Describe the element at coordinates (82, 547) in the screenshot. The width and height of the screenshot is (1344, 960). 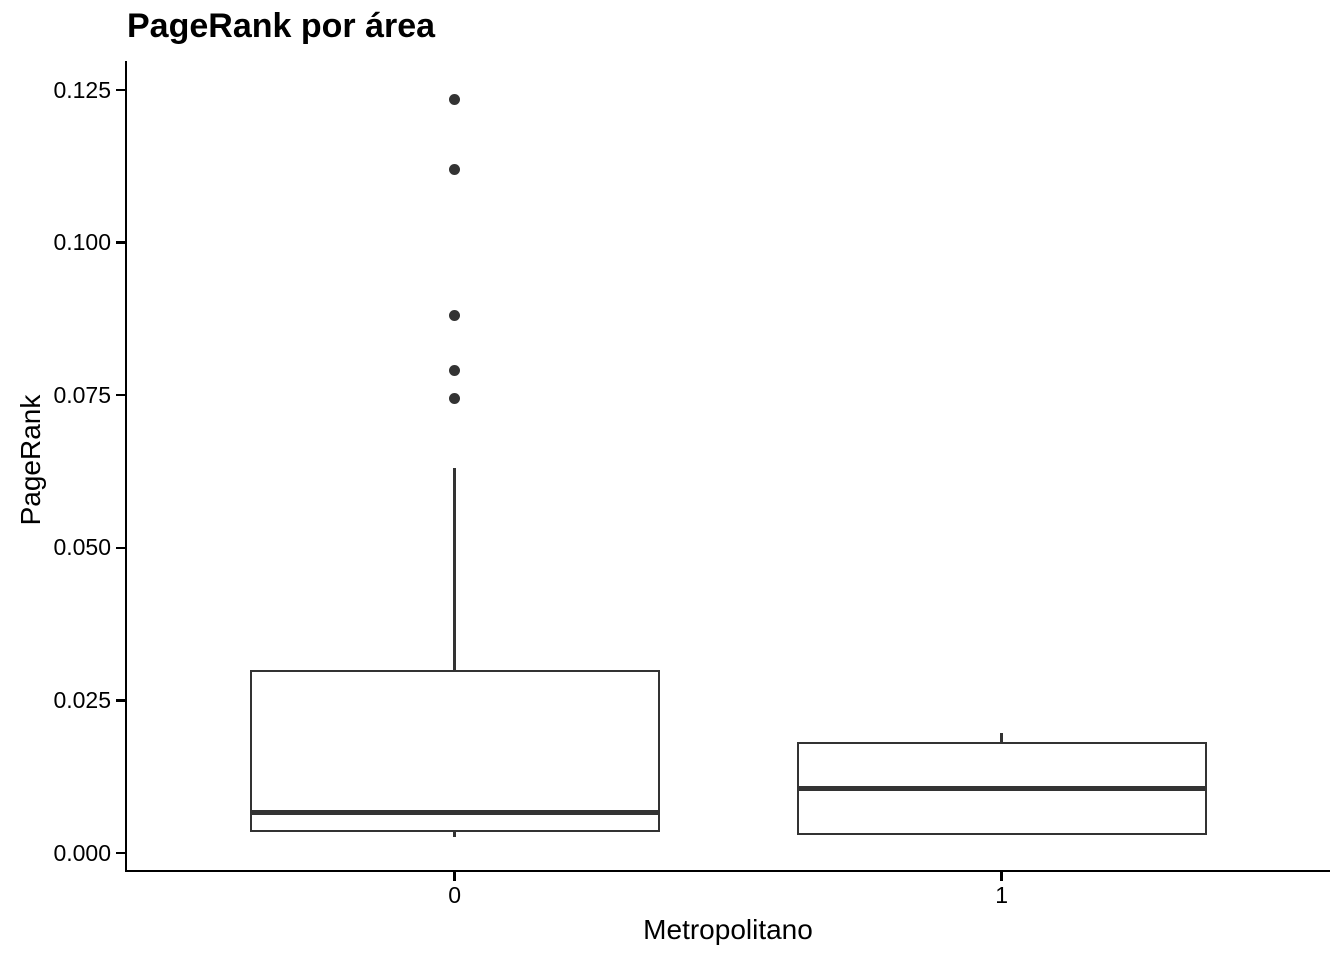
I see `y-tick-label: 0.050` at that location.